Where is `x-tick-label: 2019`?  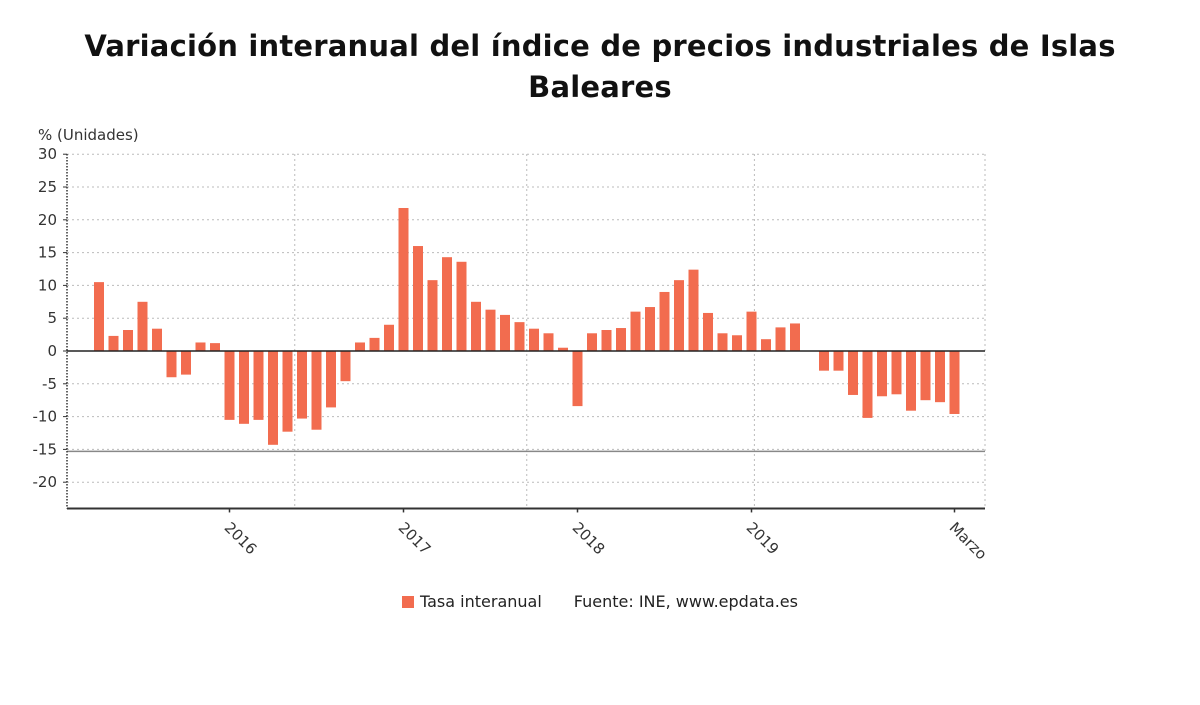 x-tick-label: 2019 is located at coordinates (763, 539).